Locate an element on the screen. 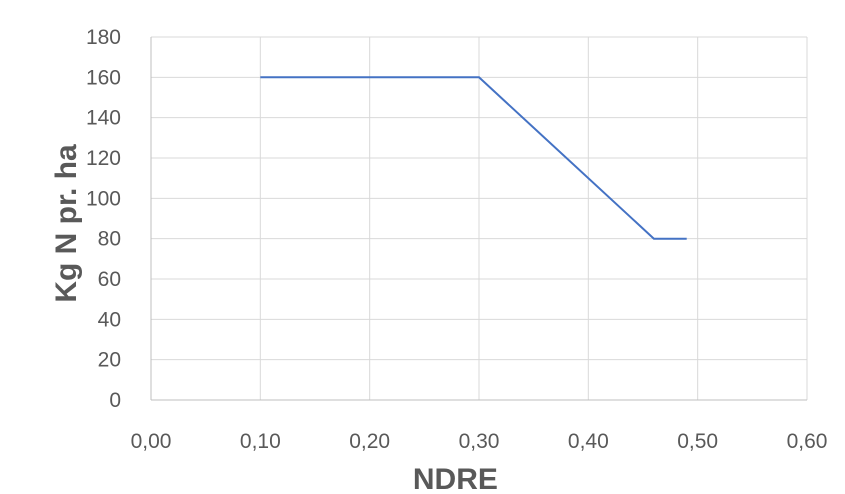 The image size is (845, 494). y-tick-label: 180 is located at coordinates (103, 37).